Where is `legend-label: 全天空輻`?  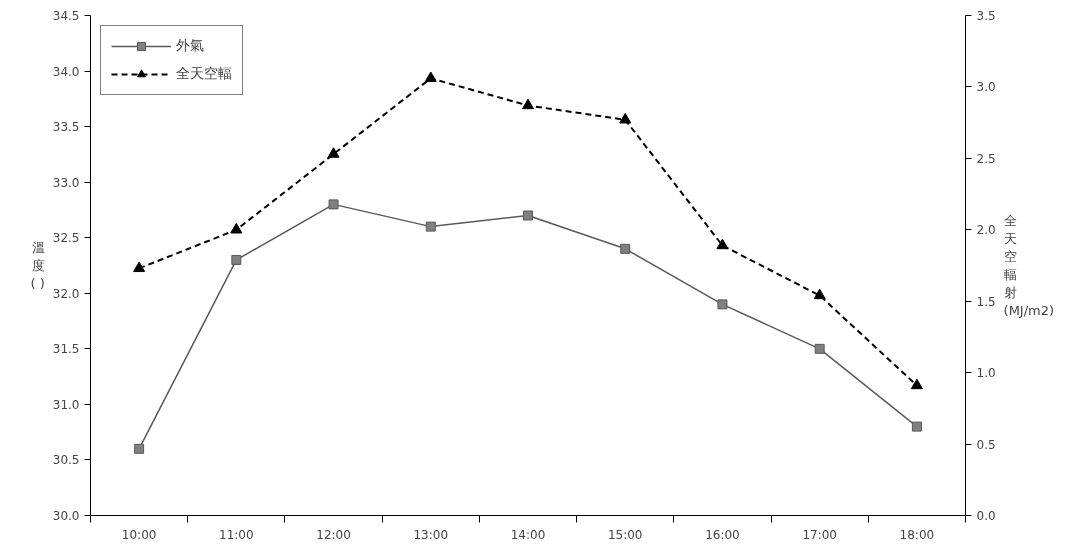 legend-label: 全天空輻 is located at coordinates (204, 74).